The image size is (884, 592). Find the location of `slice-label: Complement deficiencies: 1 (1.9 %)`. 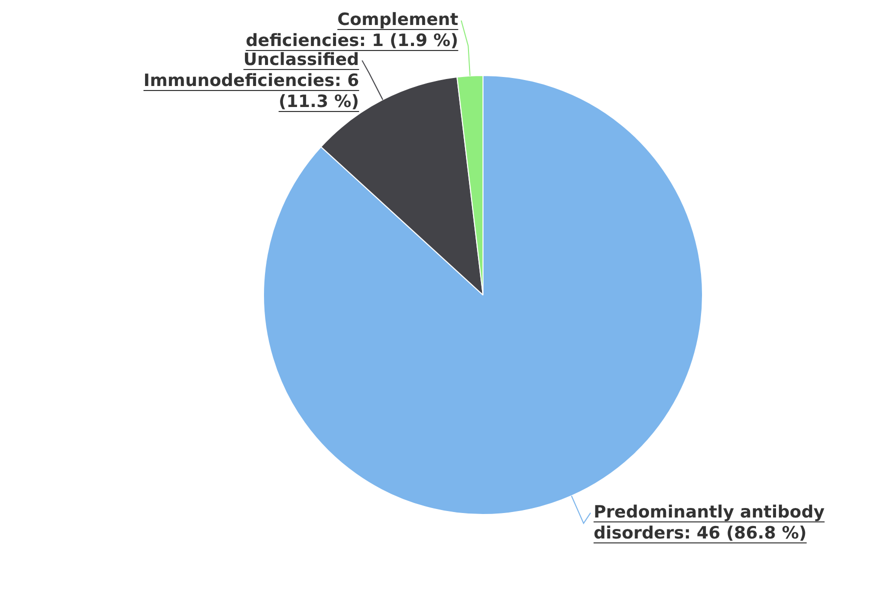

slice-label: Complement deficiencies: 1 (1.9 %) is located at coordinates (352, 30).